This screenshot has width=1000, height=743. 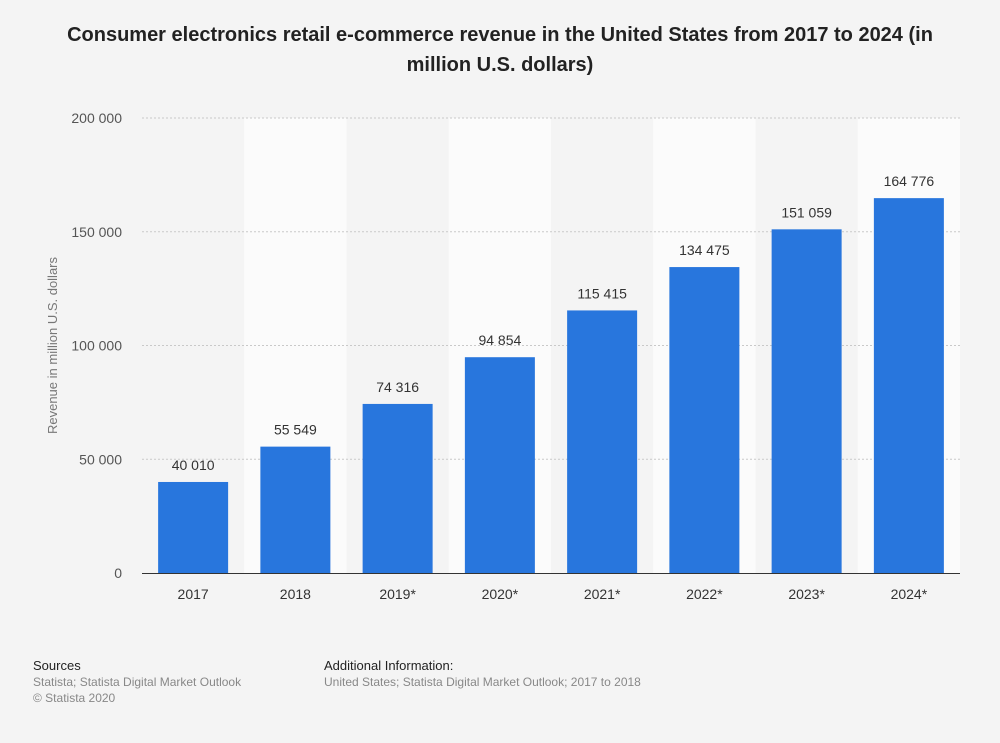 What do you see at coordinates (118, 573) in the screenshot?
I see `y-tick-label: 0` at bounding box center [118, 573].